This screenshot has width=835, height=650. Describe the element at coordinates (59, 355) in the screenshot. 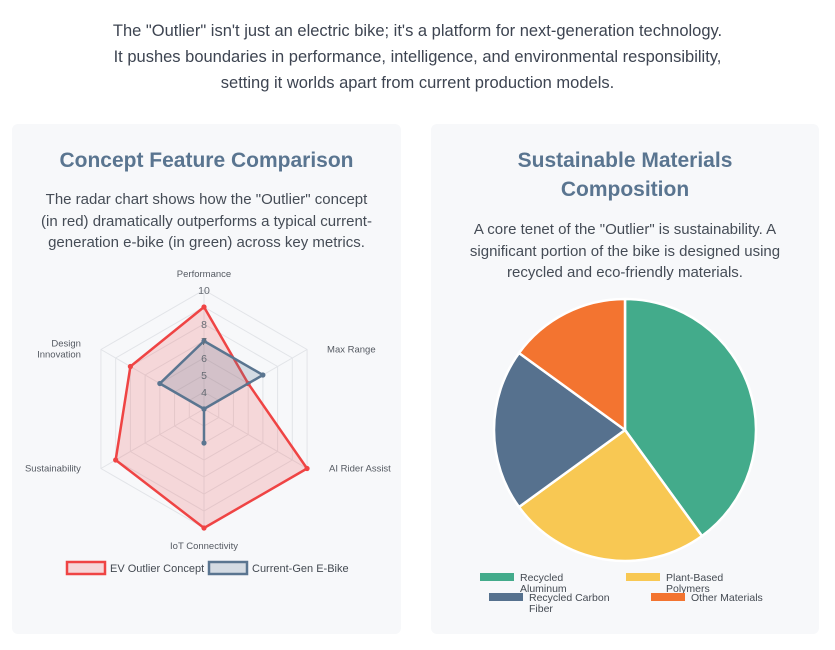

I see `radar-axis-label-line: Innovation` at that location.